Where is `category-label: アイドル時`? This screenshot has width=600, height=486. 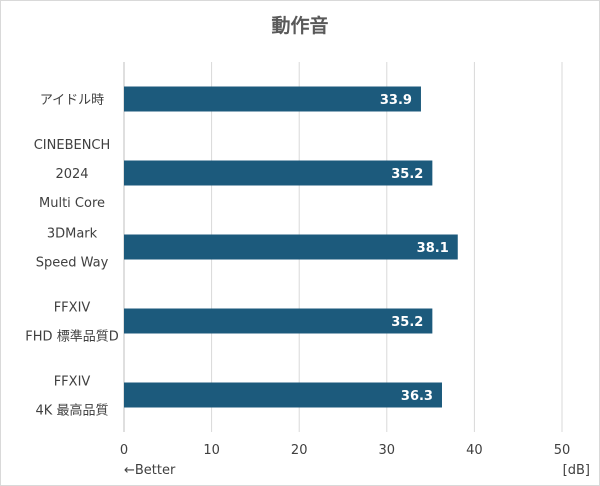
category-label: アイドル時 is located at coordinates (72, 100).